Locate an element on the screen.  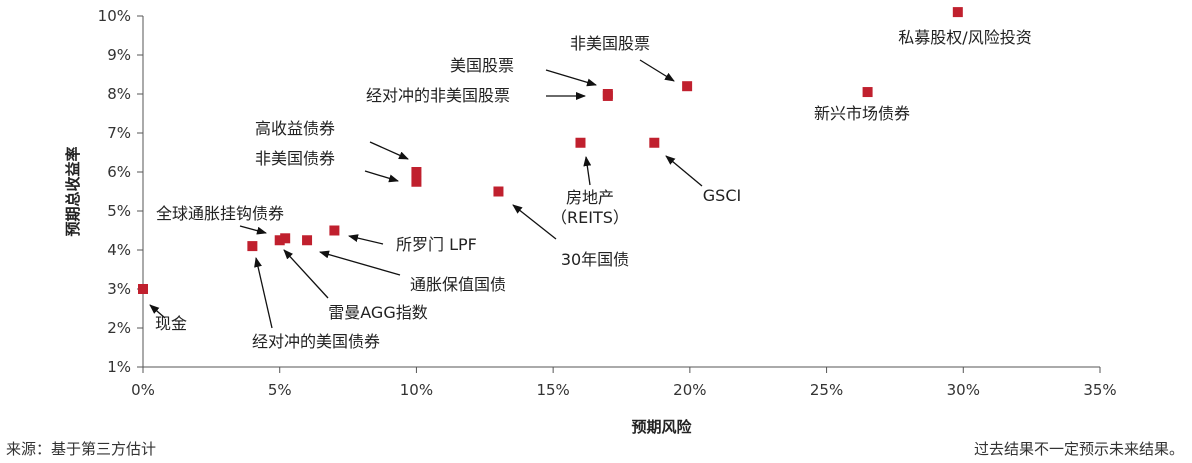
x-axis-title: 预期风险 is located at coordinates (661, 427).